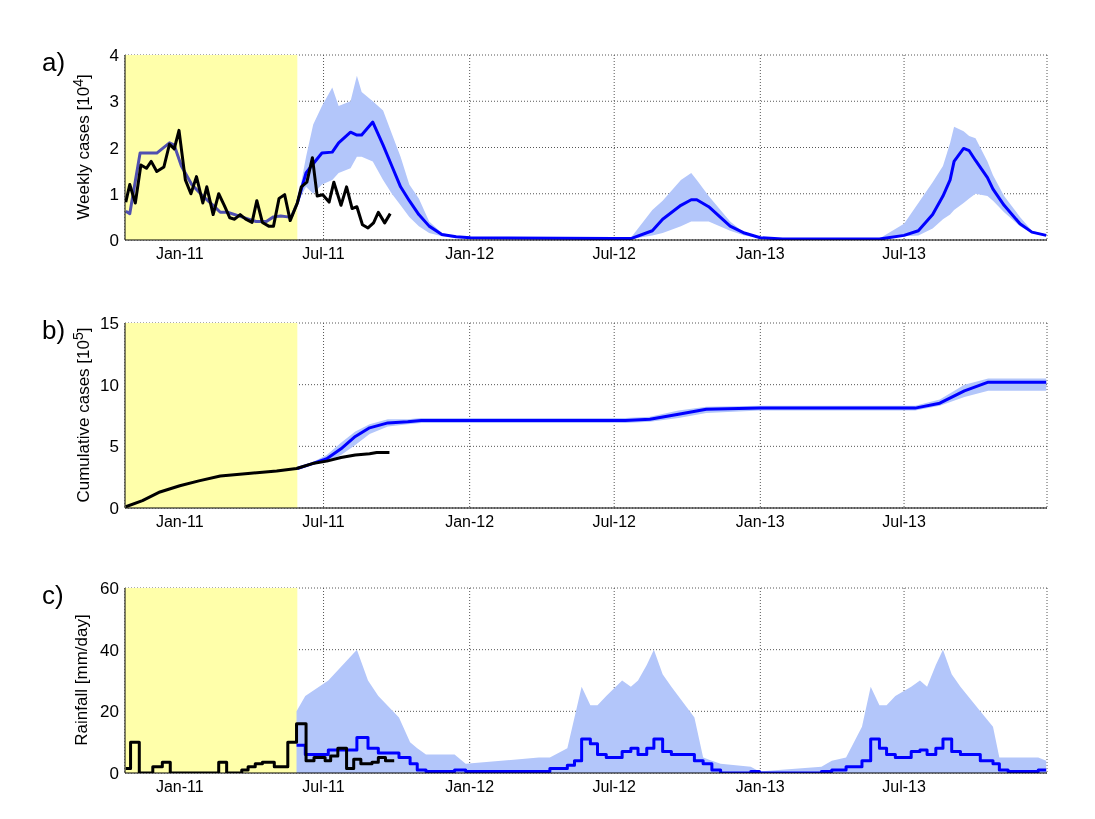 The height and width of the screenshot is (819, 1095). I want to click on y-tick-label: 15, so click(109, 324).